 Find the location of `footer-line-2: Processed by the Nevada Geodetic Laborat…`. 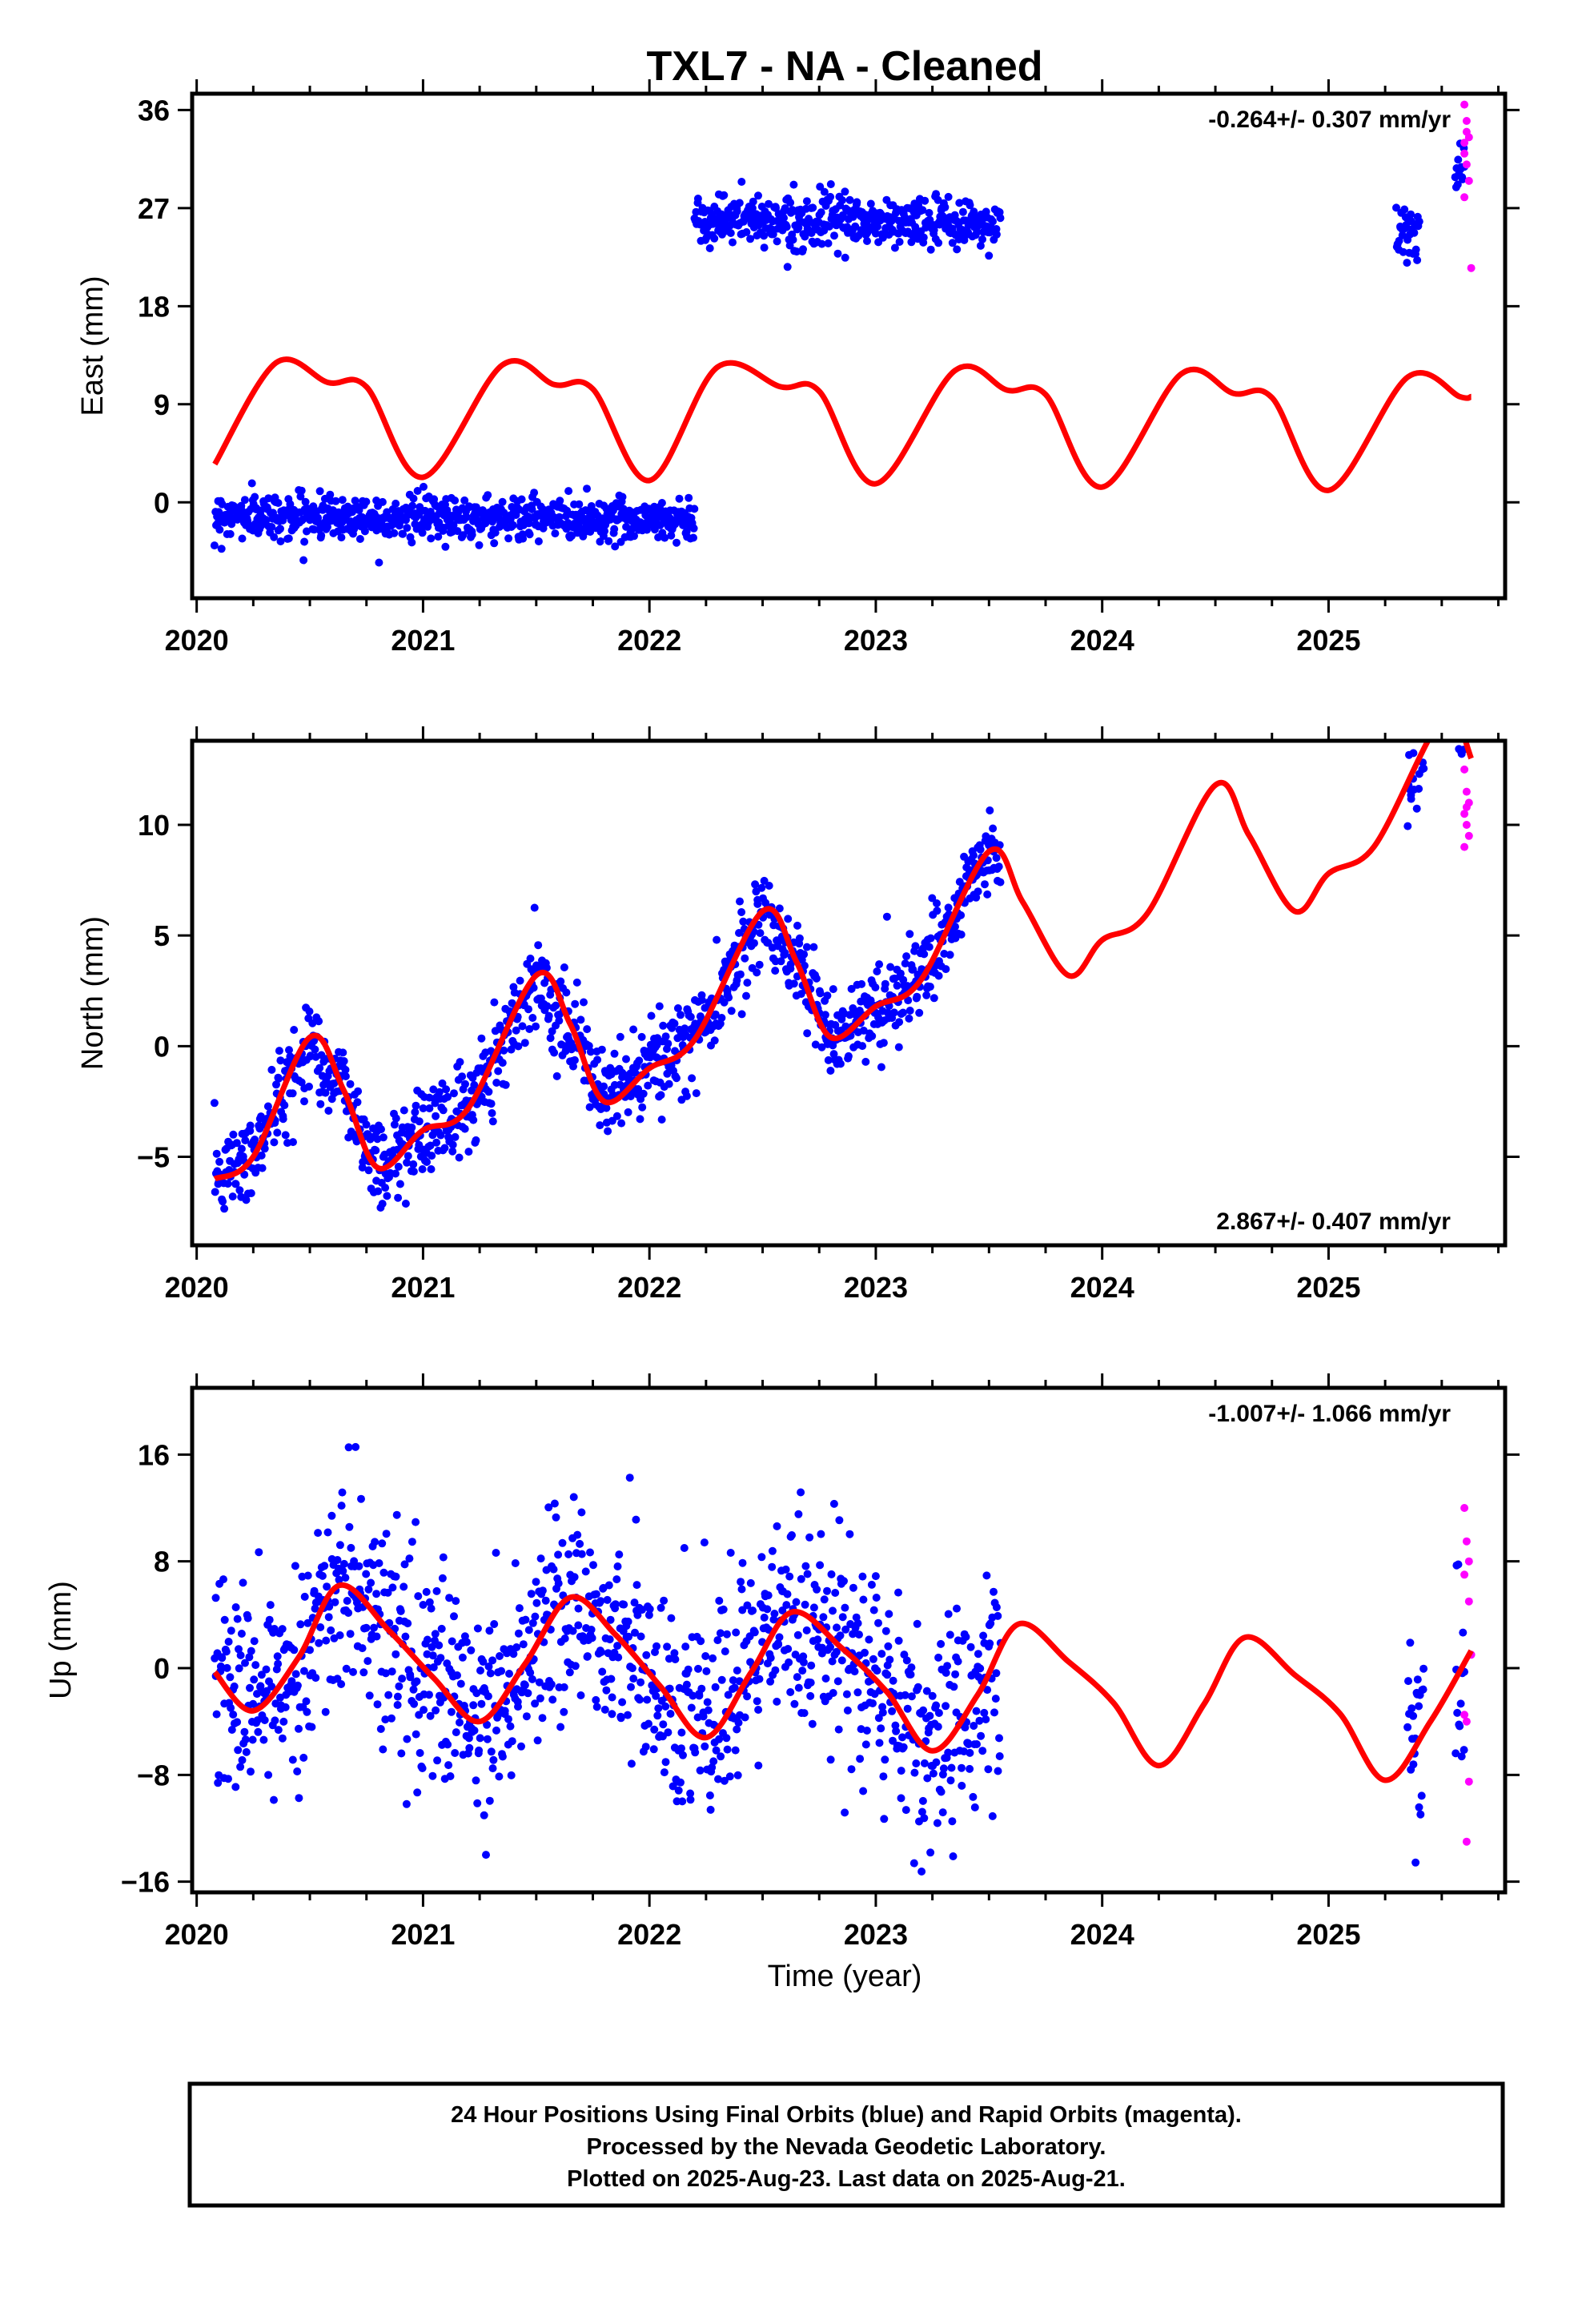

footer-line-2: Processed by the Nevada Geodetic Laborat… is located at coordinates (847, 2147).